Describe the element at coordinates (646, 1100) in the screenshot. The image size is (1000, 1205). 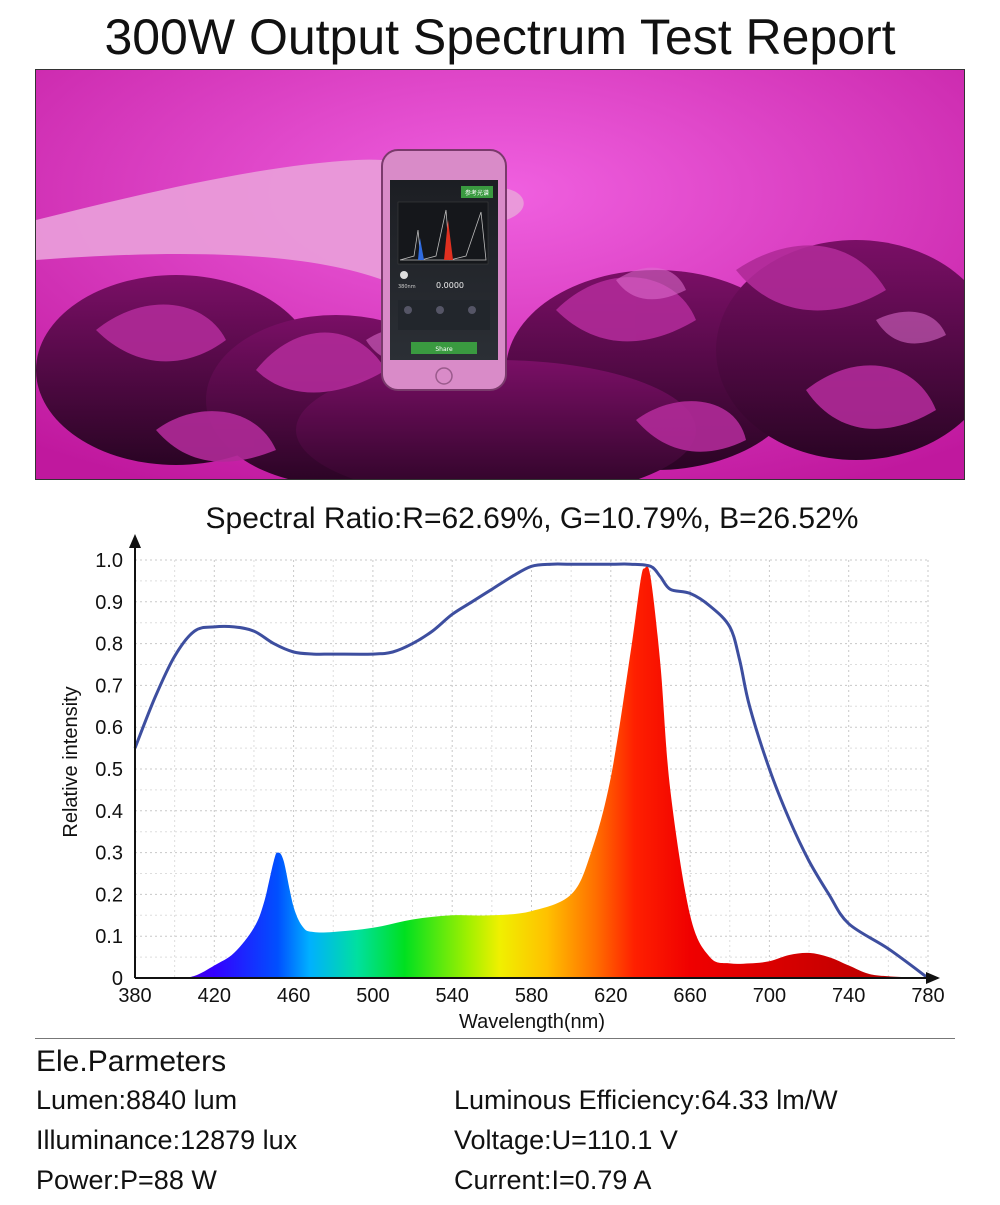
I see `param-luminous-efficiency: Luminous Efficiency:64.33 lm/W` at that location.